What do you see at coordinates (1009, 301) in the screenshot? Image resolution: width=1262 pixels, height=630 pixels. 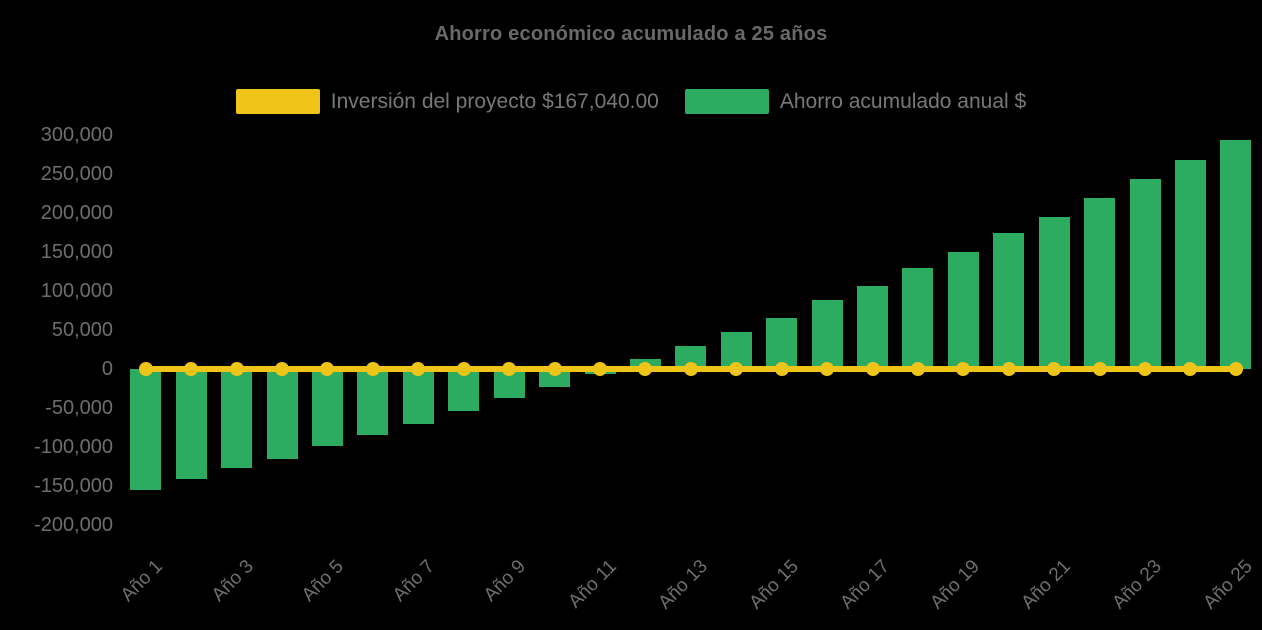 I see `bar-año-20` at bounding box center [1009, 301].